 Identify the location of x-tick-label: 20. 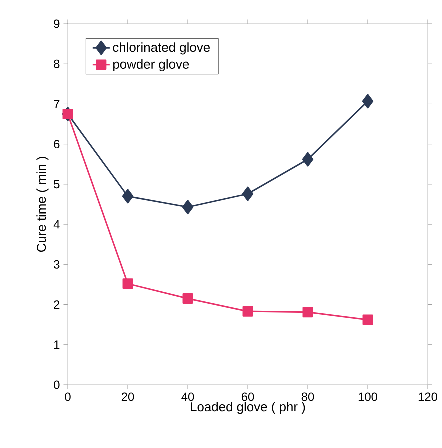
(128, 397).